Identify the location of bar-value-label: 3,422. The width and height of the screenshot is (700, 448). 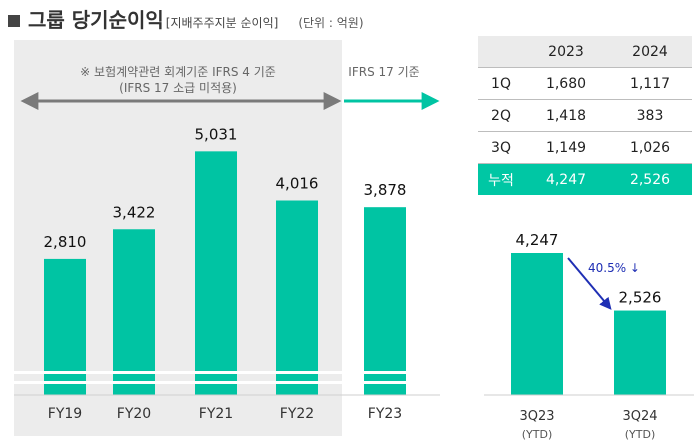
(134, 212).